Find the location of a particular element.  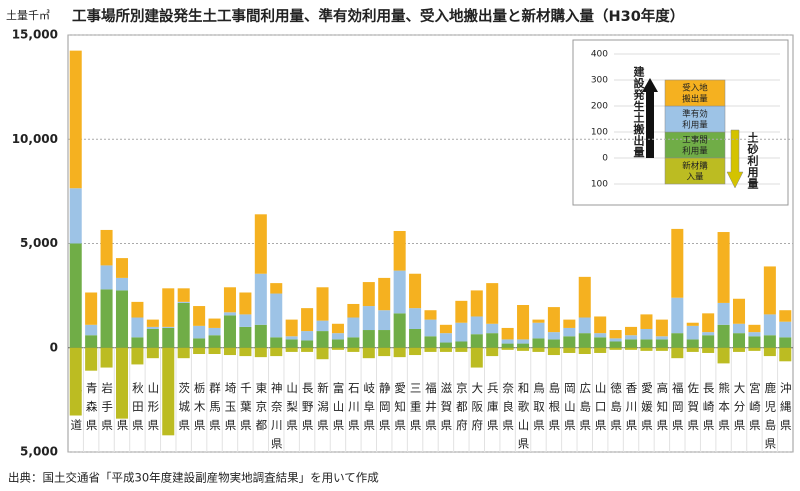

x-tick-label: 鳥取県 is located at coordinates (539, 409).